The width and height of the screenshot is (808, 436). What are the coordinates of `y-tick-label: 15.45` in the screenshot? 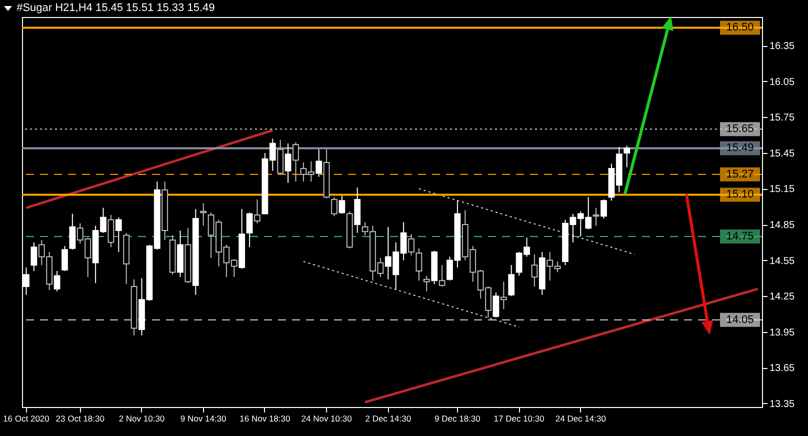 It's located at (782, 154).